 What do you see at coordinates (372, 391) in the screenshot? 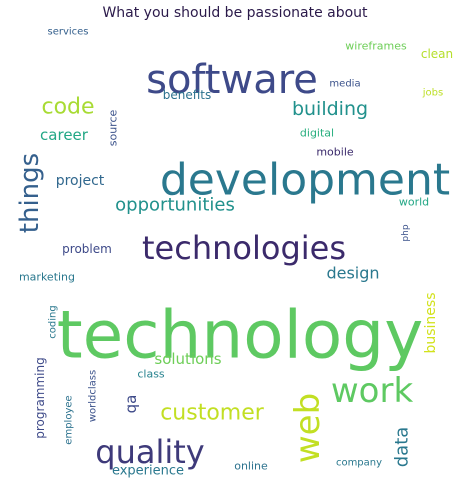
I see `word-work: work` at bounding box center [372, 391].